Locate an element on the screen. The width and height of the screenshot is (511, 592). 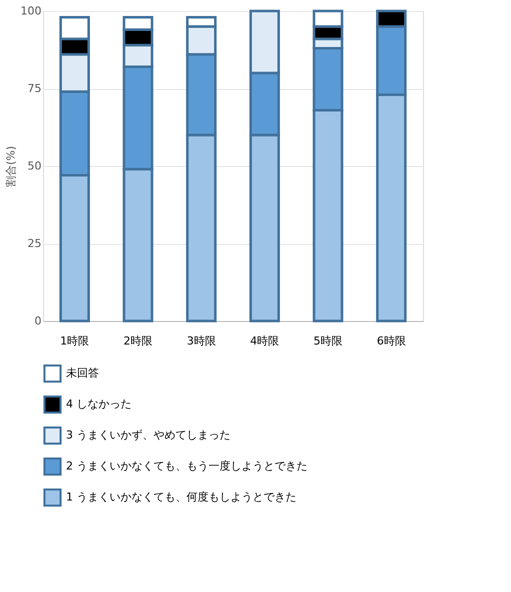
x-tick-label: 1時限 is located at coordinates (75, 341).